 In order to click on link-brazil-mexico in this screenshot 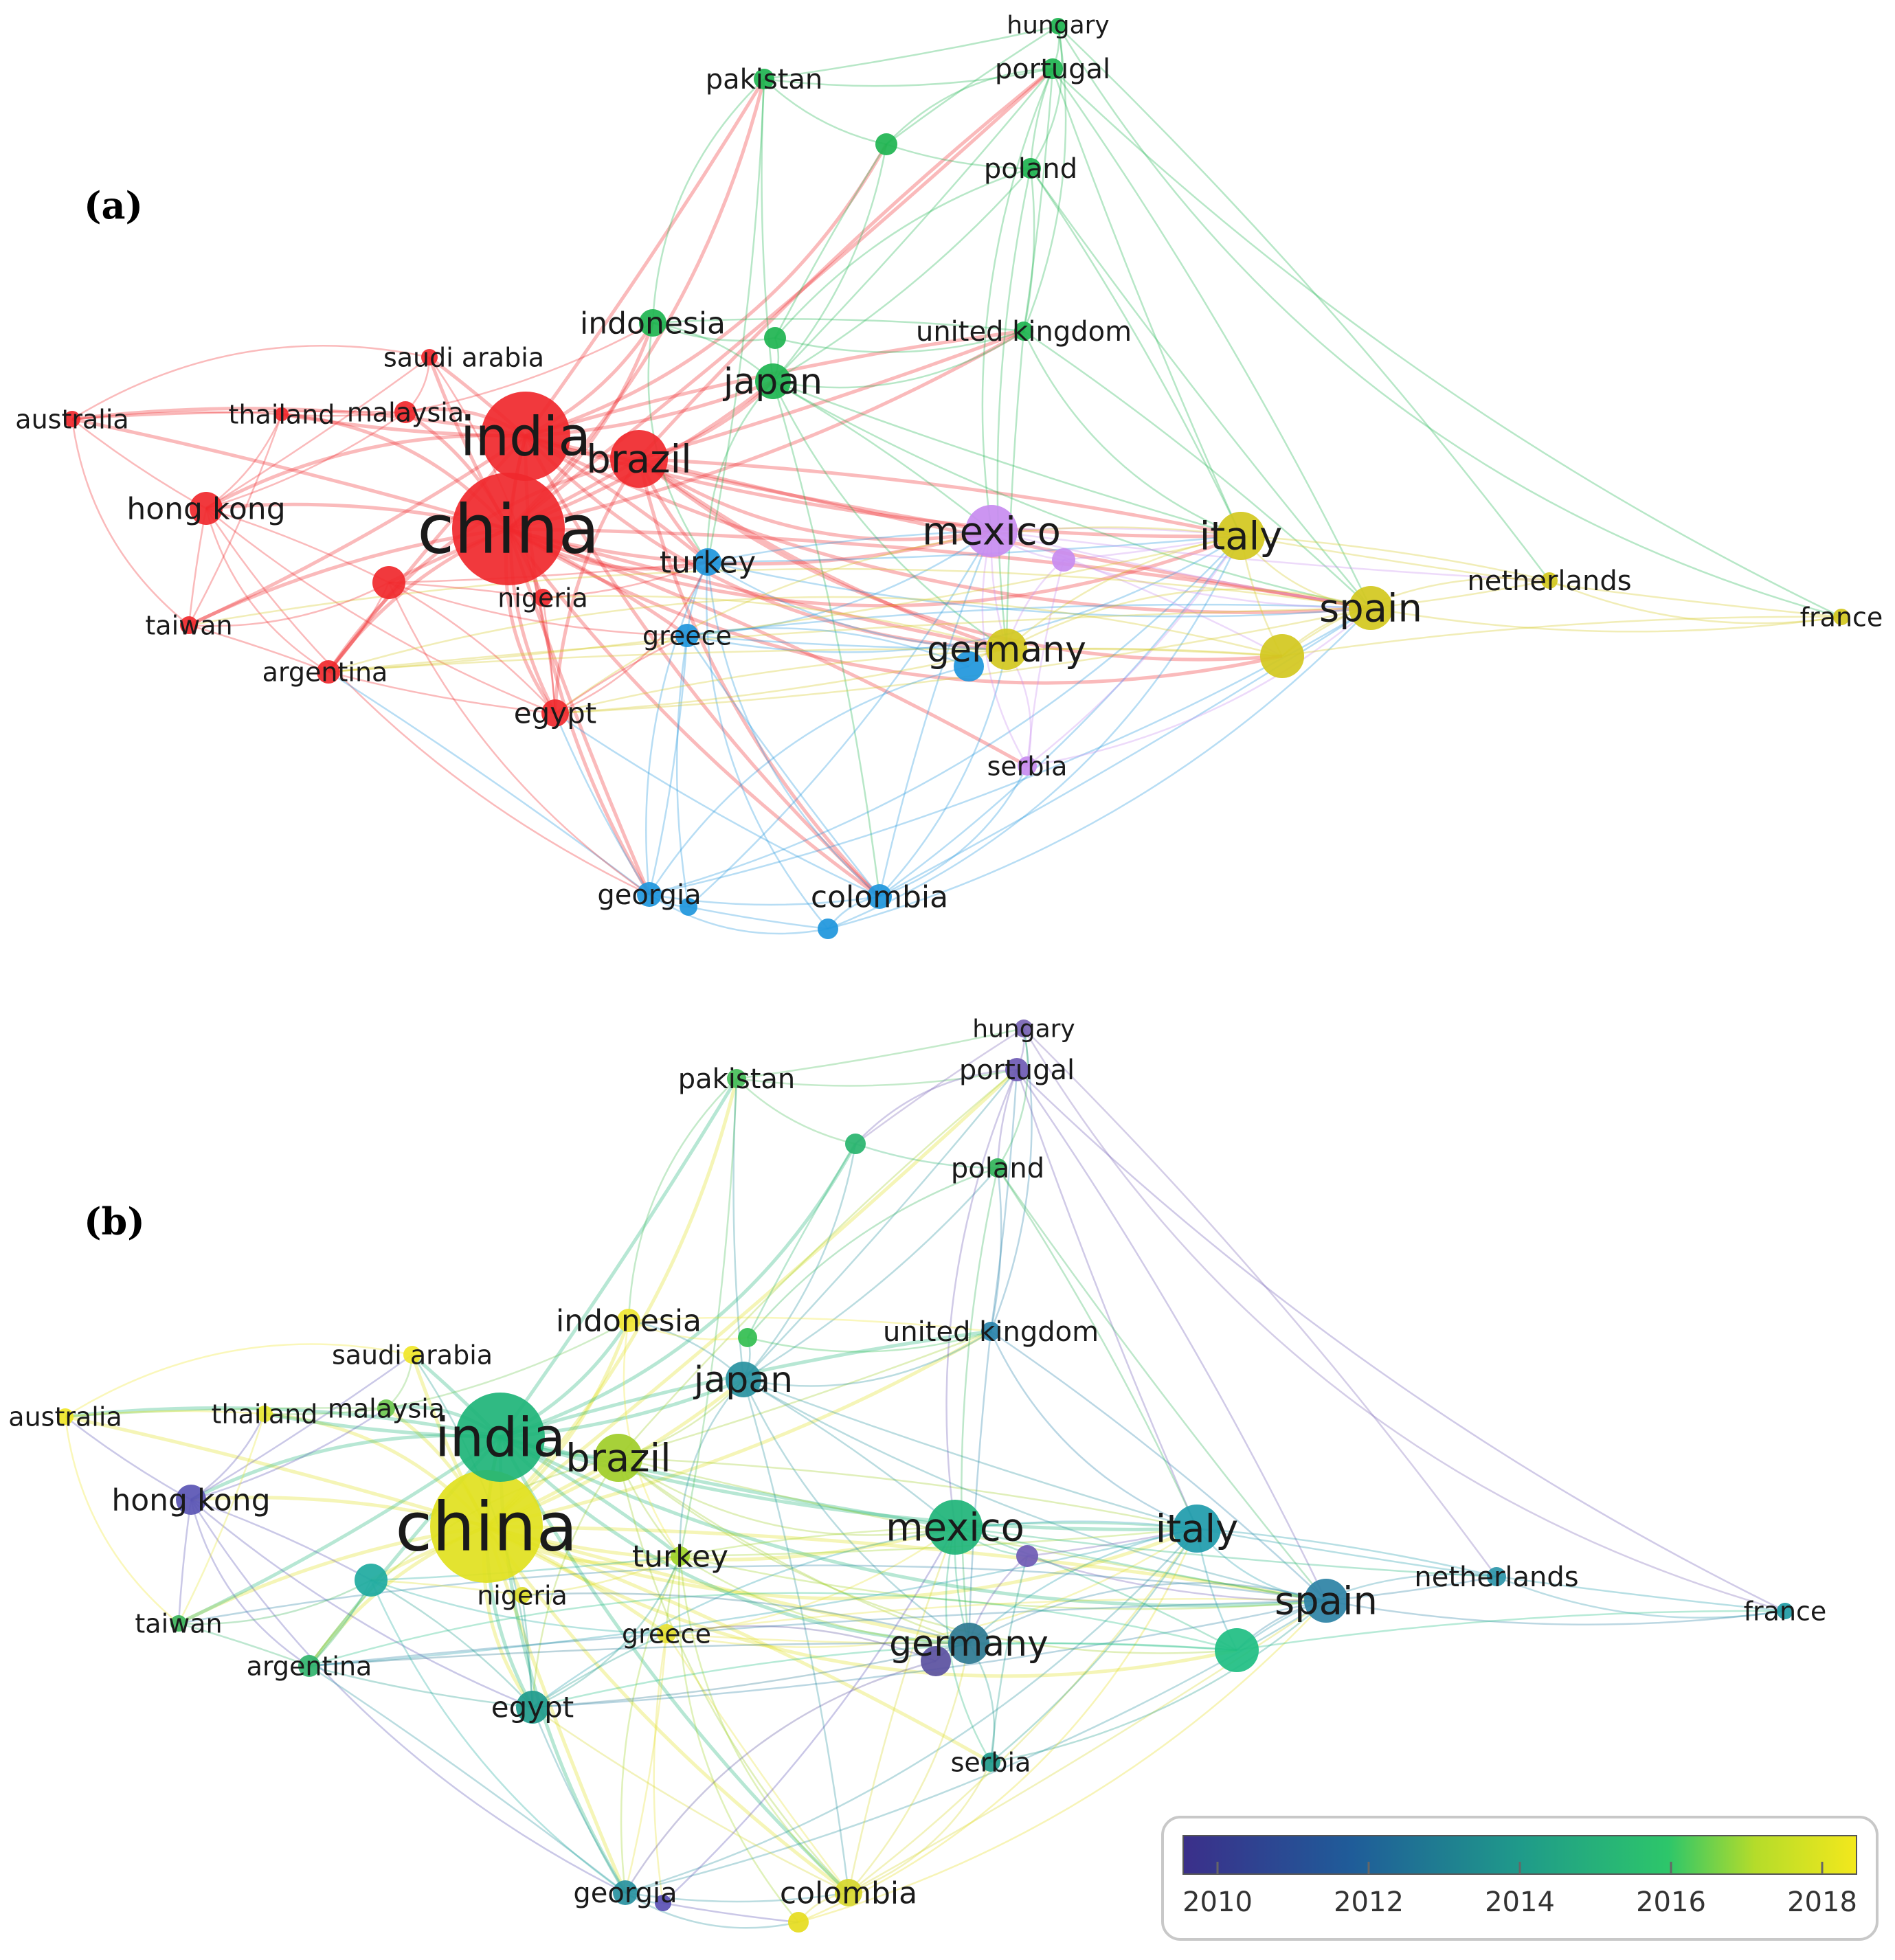, I will do `click(787, 1496)`.